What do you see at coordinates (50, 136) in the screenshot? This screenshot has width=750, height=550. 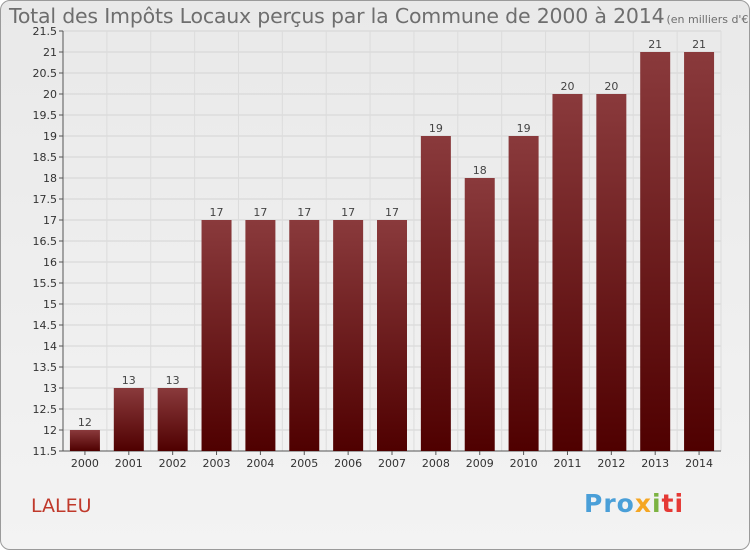 I see `y-tick-label: 19` at bounding box center [50, 136].